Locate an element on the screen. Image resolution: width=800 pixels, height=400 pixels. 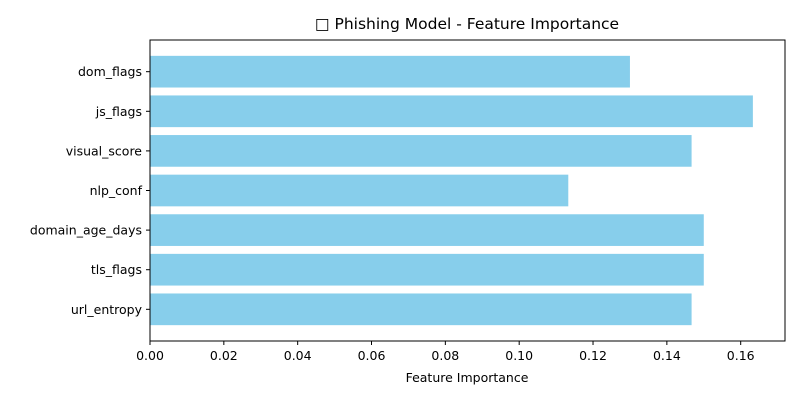
x-tick-label: 0.00 is located at coordinates (150, 355).